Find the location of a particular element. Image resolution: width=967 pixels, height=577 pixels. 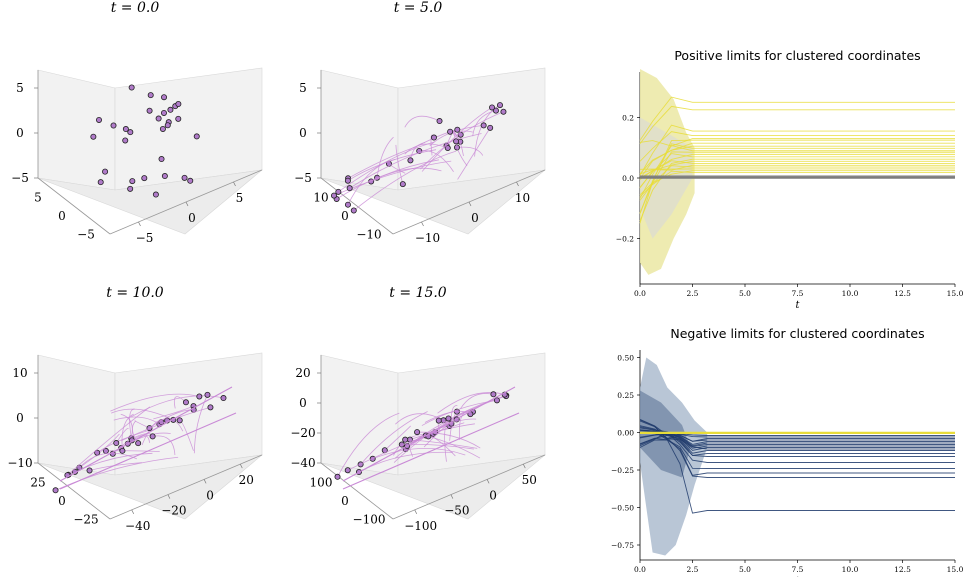

x-tick-label: −50 is located at coordinates (456, 511).